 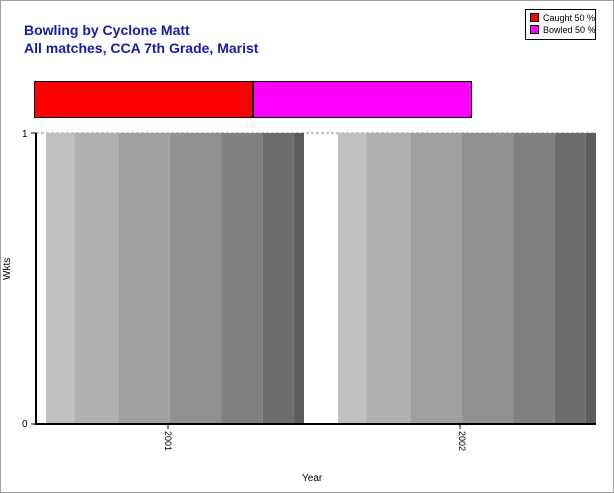 I want to click on chart-title: Bowling by Cyclone Matt, so click(x=107, y=30).